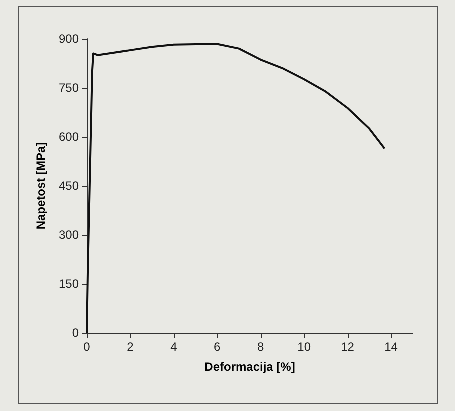  I want to click on x-tick-label: 0, so click(87, 347).